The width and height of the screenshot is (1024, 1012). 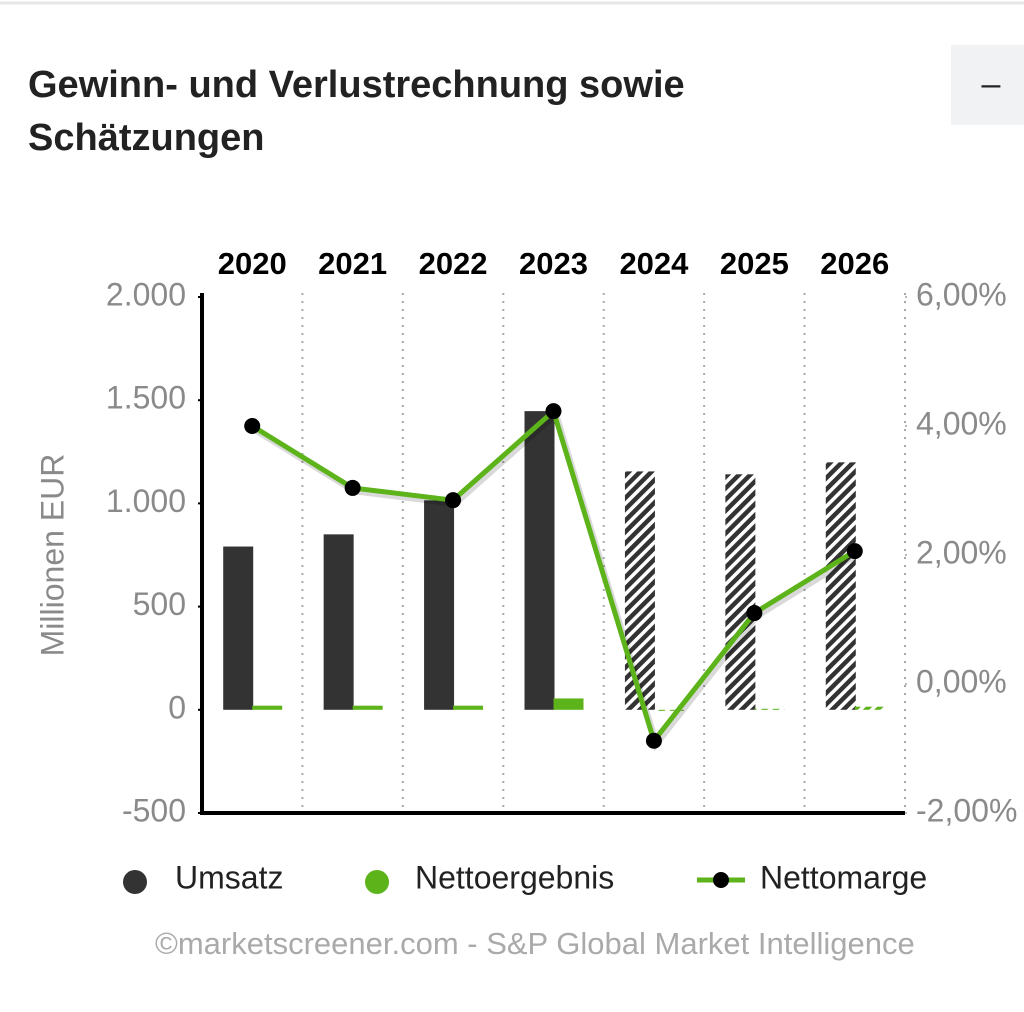 I want to click on y-tick-label: 2.000, so click(x=146, y=294).